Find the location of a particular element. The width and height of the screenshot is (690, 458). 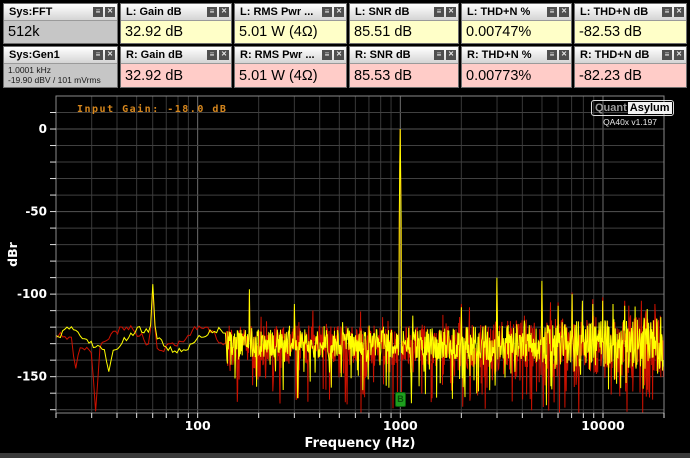

panel-l-snr: L: SNR dB ≡ ✕ 85.51 dB is located at coordinates (404, 23).